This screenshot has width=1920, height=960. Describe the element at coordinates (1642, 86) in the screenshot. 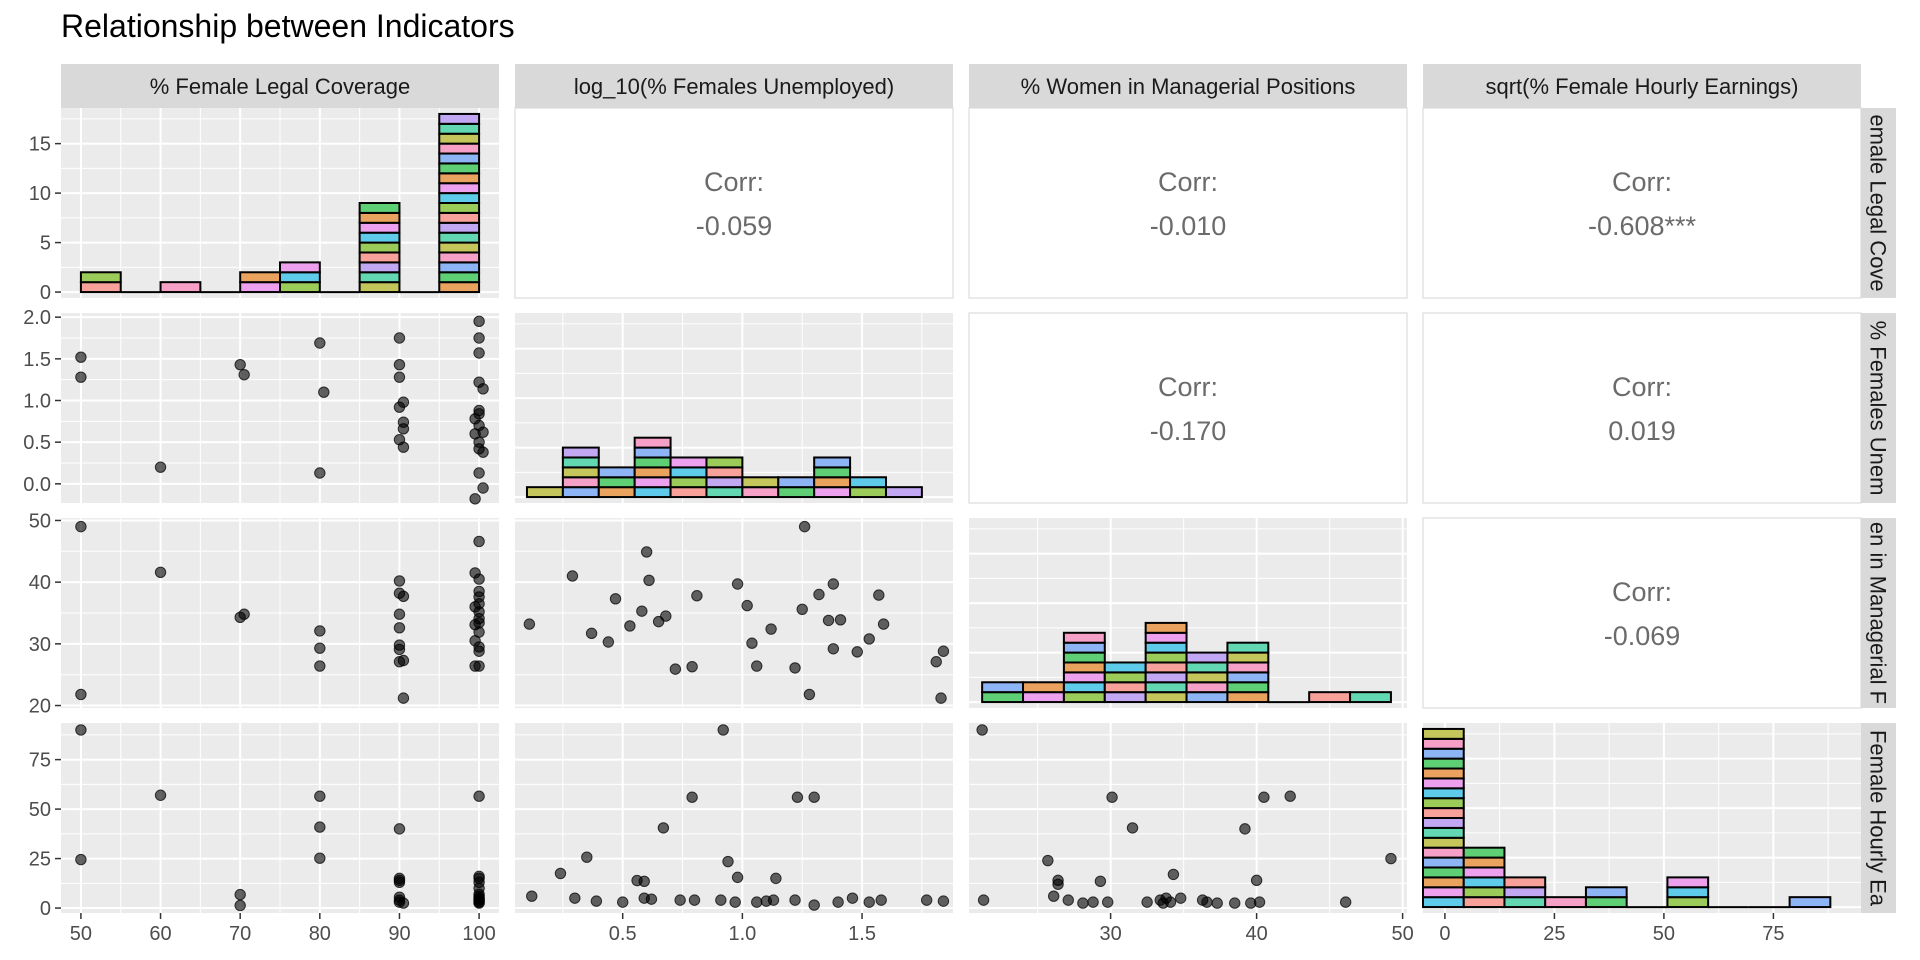

I see `column-strip-label: sqrt(% Female Hourly Earnings)` at that location.